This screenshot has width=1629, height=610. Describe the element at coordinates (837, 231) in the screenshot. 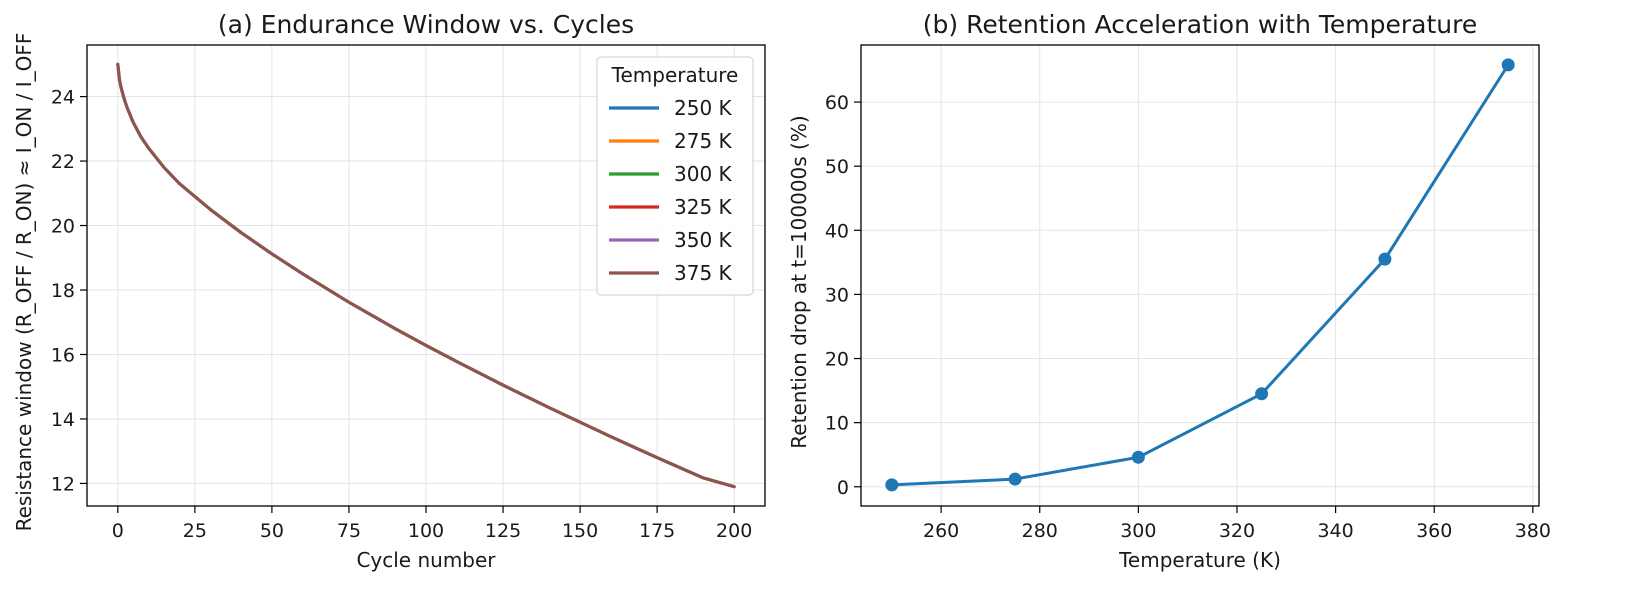

I see `y-tick-label: 40` at that location.